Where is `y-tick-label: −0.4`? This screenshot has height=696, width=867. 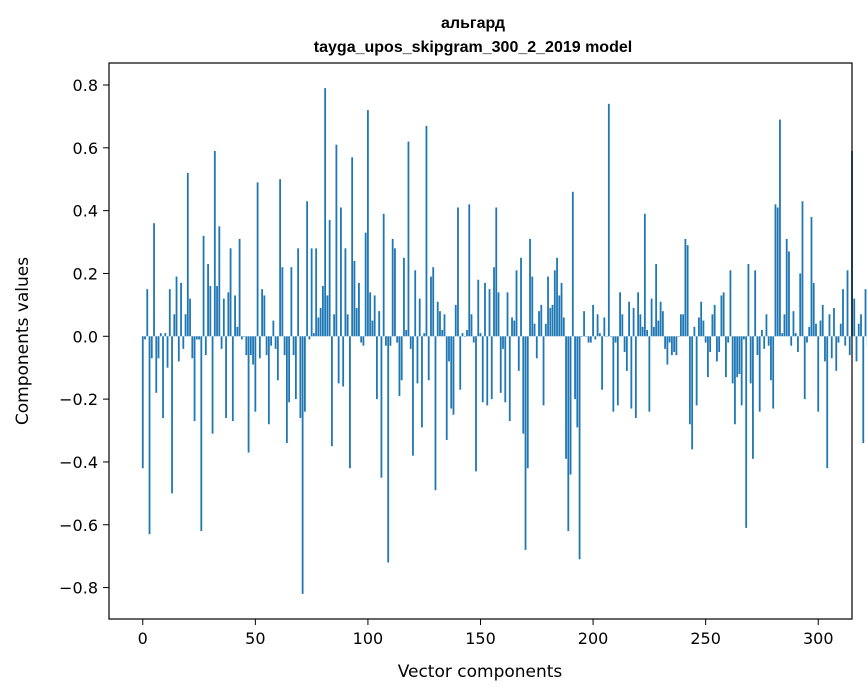
y-tick-label: −0.4 is located at coordinates (78, 462).